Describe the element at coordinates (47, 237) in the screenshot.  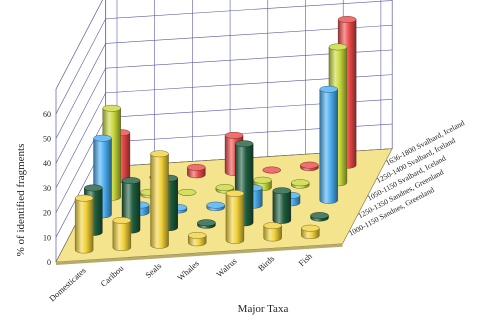
I see `y-tick-label: 10` at that location.